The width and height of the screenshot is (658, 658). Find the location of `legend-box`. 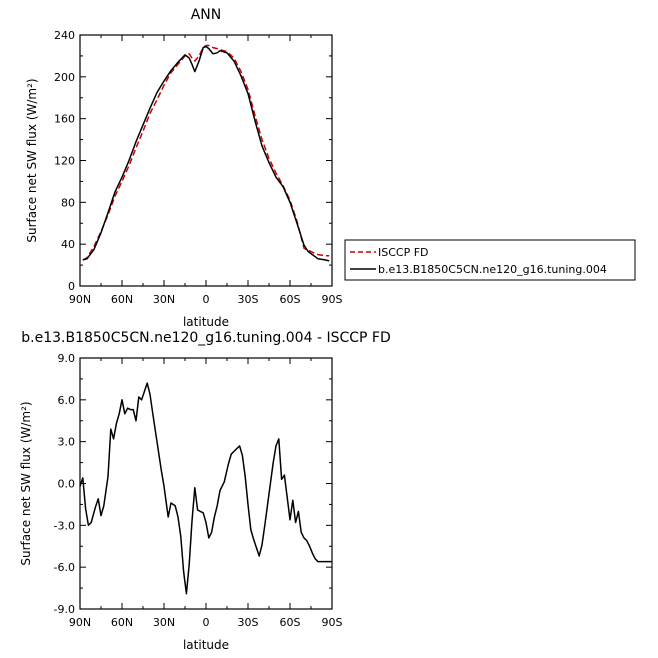

legend-box is located at coordinates (490, 260).